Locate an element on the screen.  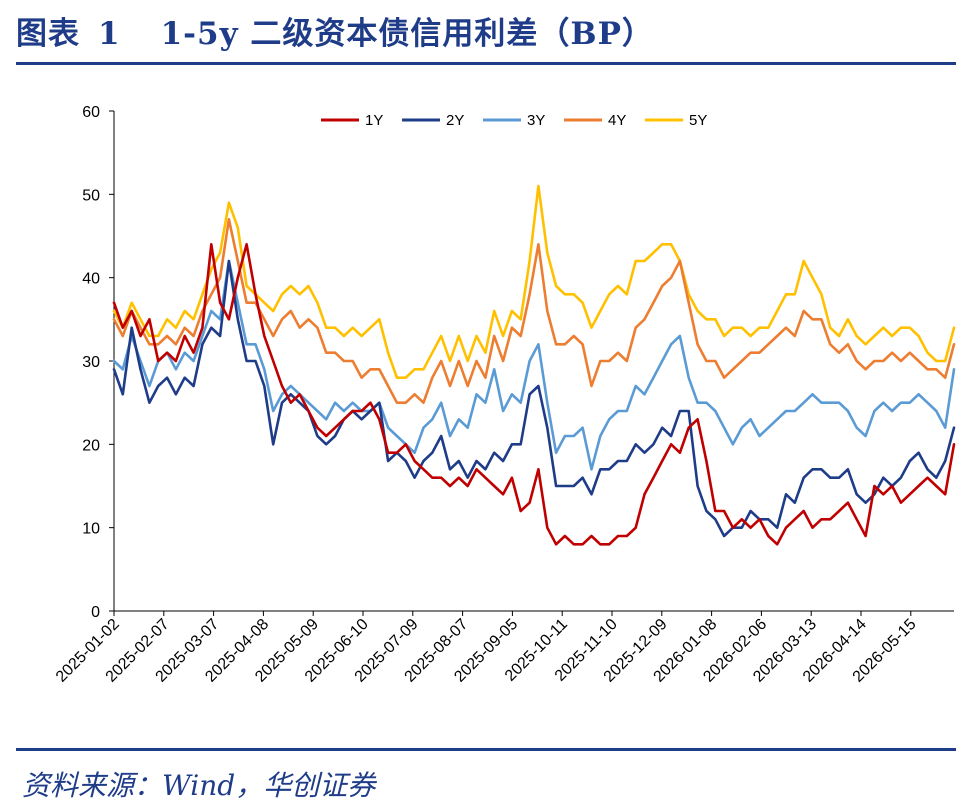
y-tick-label: 50 is located at coordinates (91, 195).